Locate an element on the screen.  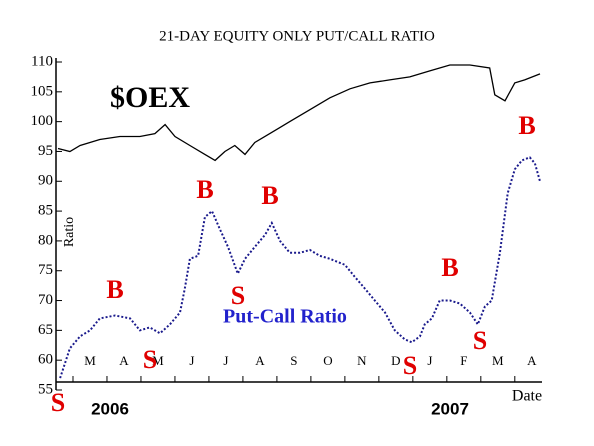
y-tick-label: 95 is located at coordinates (45, 151).